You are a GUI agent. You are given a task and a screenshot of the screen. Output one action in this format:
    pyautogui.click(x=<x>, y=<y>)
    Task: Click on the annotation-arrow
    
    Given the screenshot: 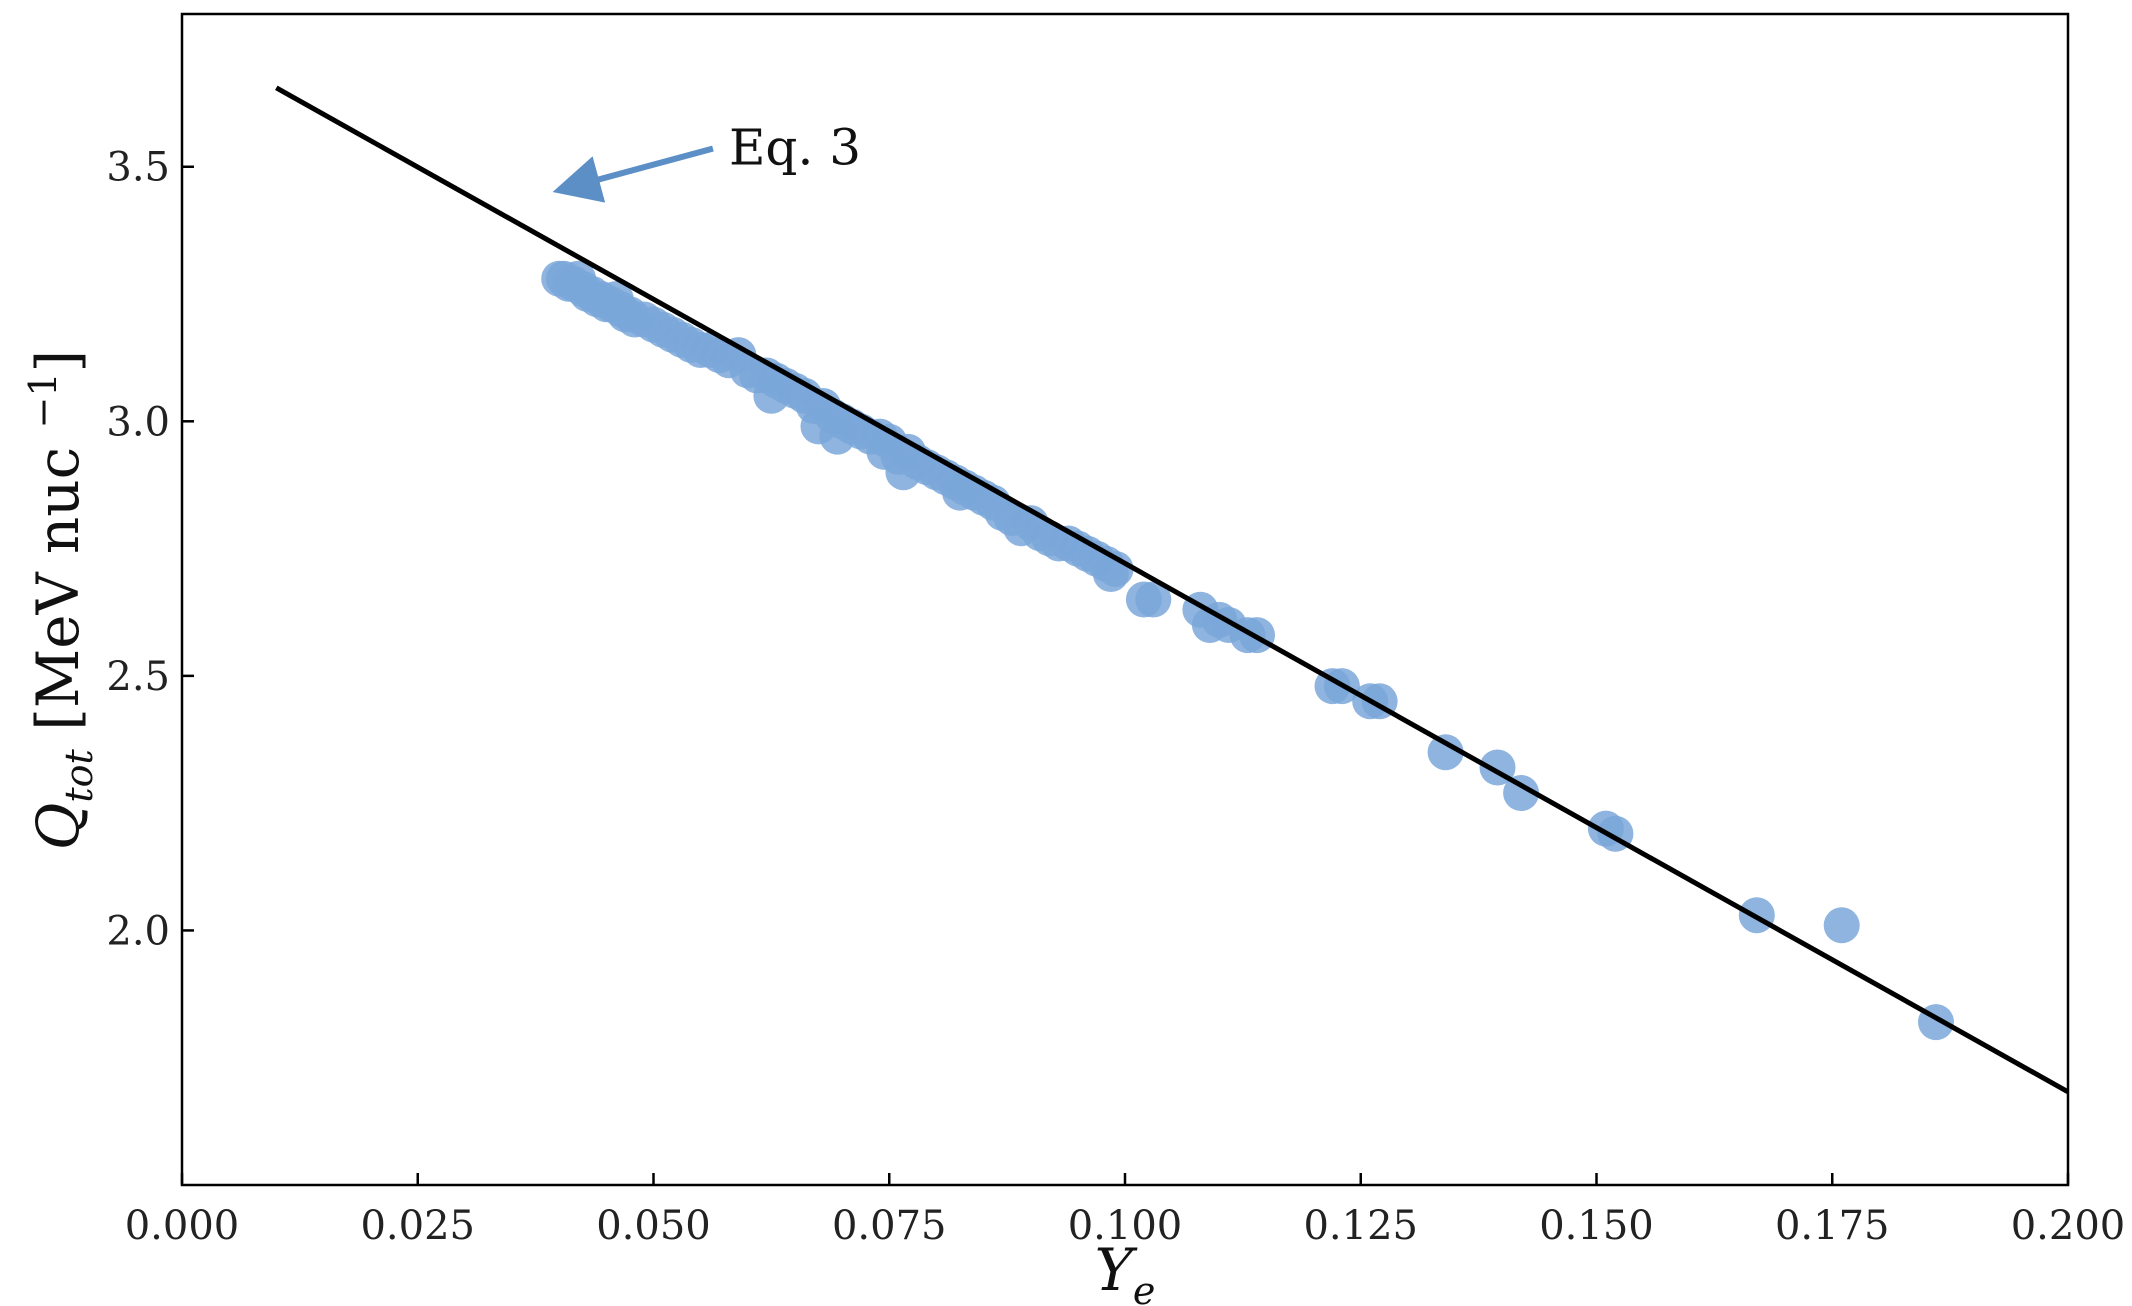 What is the action you would take?
    pyautogui.click(x=633, y=174)
    